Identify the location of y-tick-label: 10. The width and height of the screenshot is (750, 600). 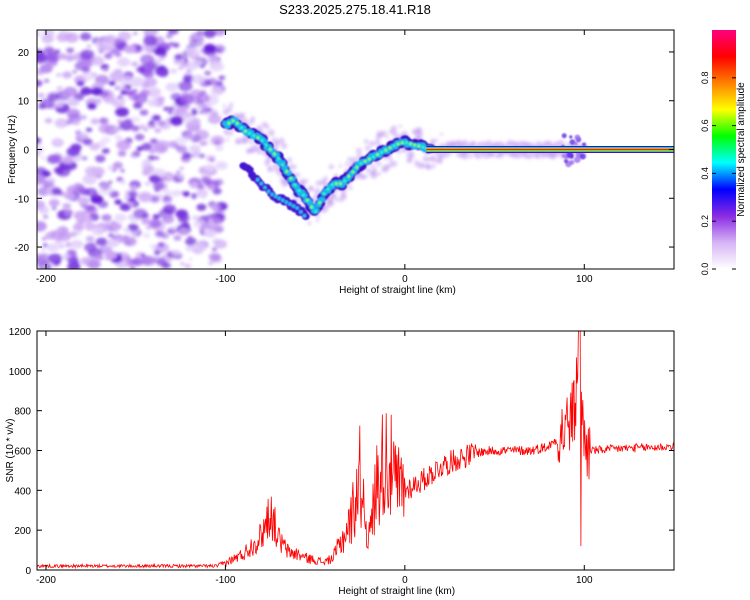
(24, 102).